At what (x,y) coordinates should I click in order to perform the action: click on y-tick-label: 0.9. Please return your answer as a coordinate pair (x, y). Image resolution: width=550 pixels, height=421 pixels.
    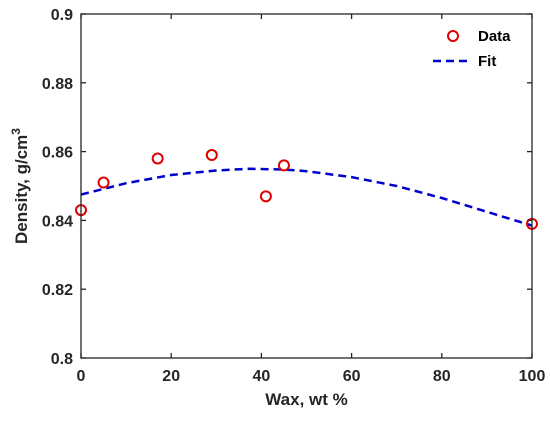
    Looking at the image, I should click on (62, 15).